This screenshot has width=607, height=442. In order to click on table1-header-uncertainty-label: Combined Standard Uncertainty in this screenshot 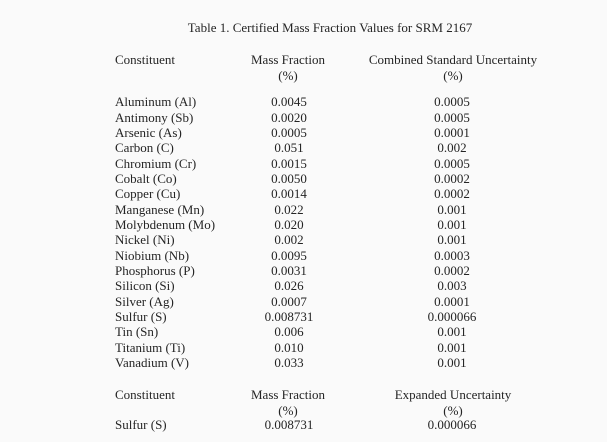, I will do `click(453, 59)`.